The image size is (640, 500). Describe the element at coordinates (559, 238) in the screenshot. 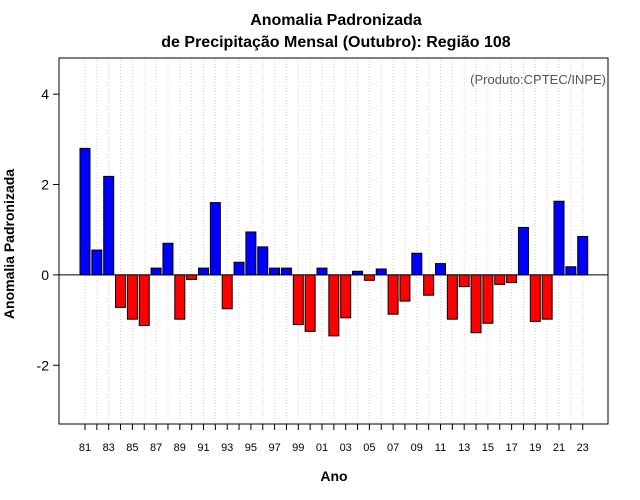

I see `bar-2021` at that location.